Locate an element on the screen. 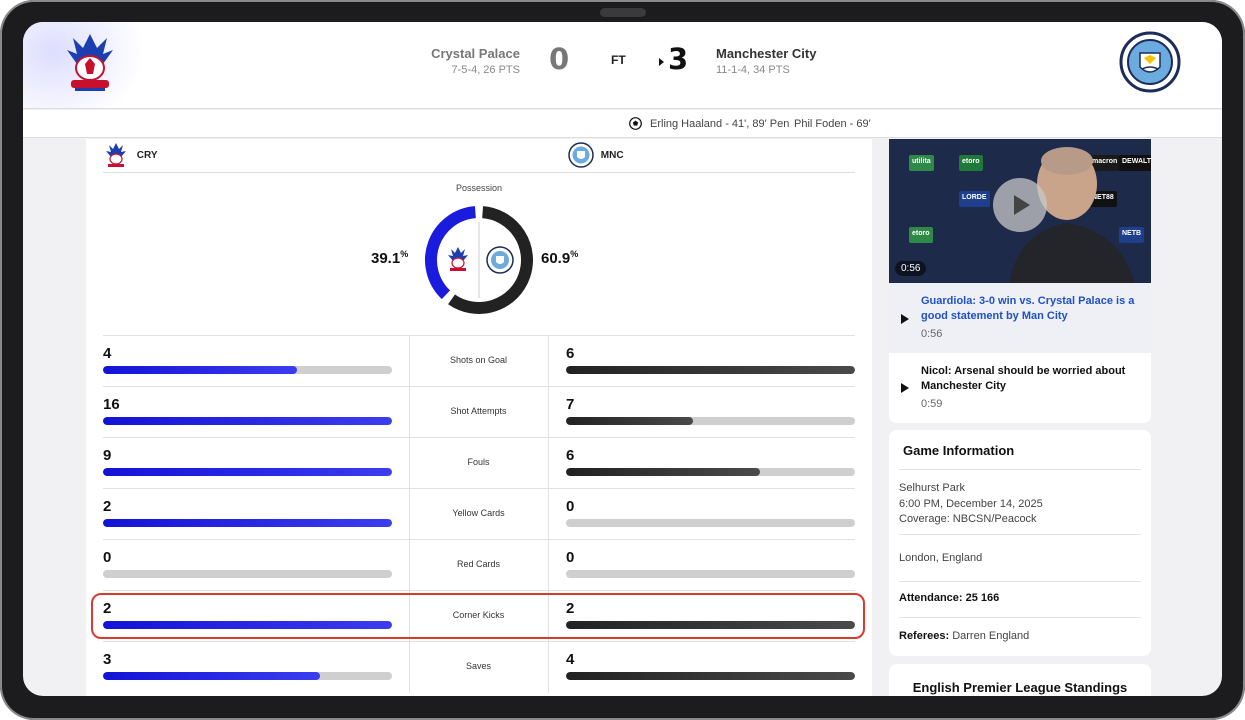 The width and height of the screenshot is (1245, 720). sponsor-logo: LORDE is located at coordinates (974, 199).